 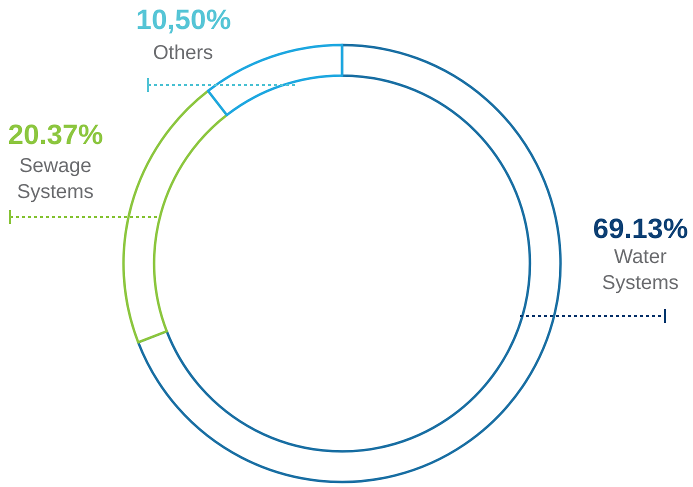 I want to click on slice-label: Water Systems, so click(x=640, y=270).